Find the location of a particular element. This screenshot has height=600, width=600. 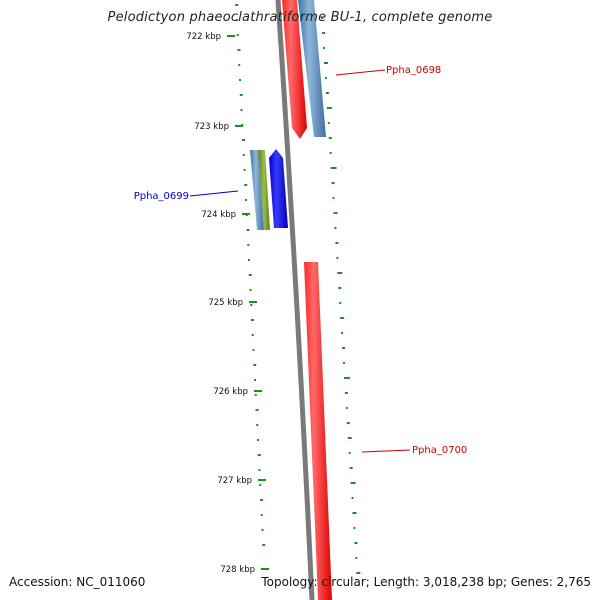

gc-content-track is located at coordinates (250, 275).